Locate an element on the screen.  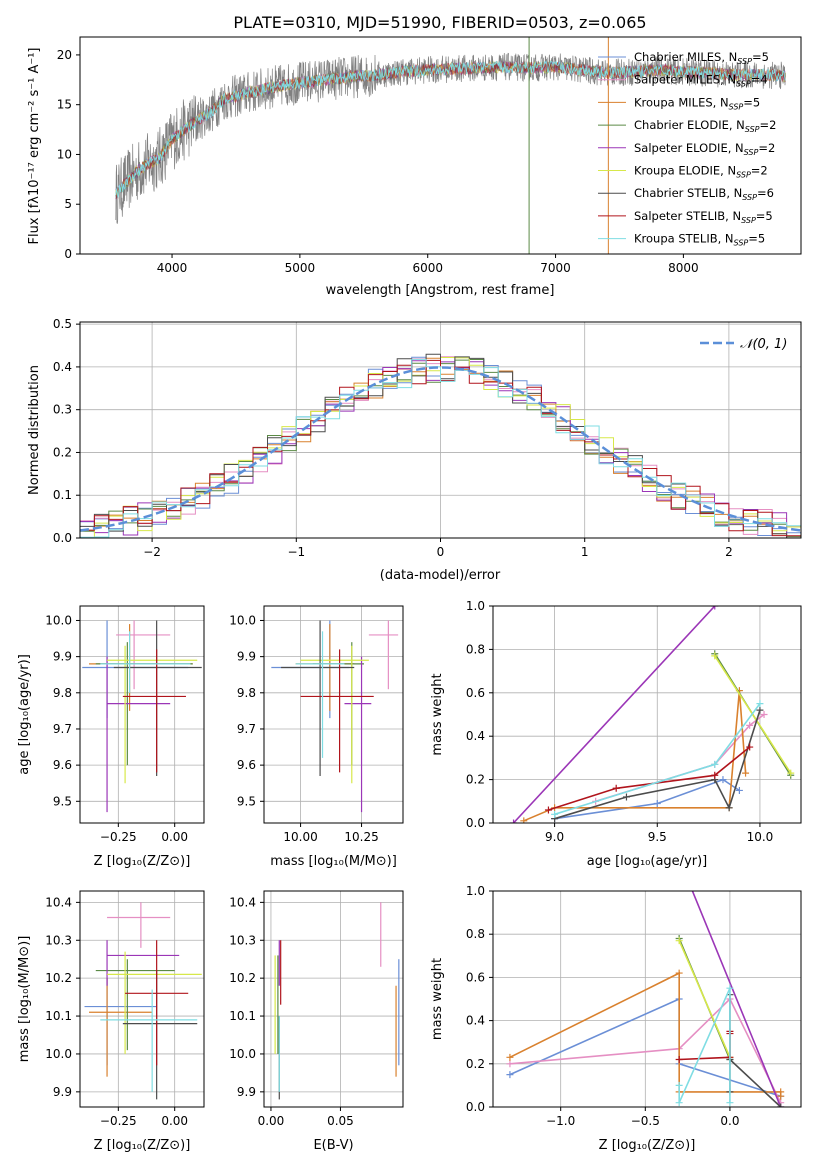
residual-legend: 𝒩(0, 1) is located at coordinates (743, 344).